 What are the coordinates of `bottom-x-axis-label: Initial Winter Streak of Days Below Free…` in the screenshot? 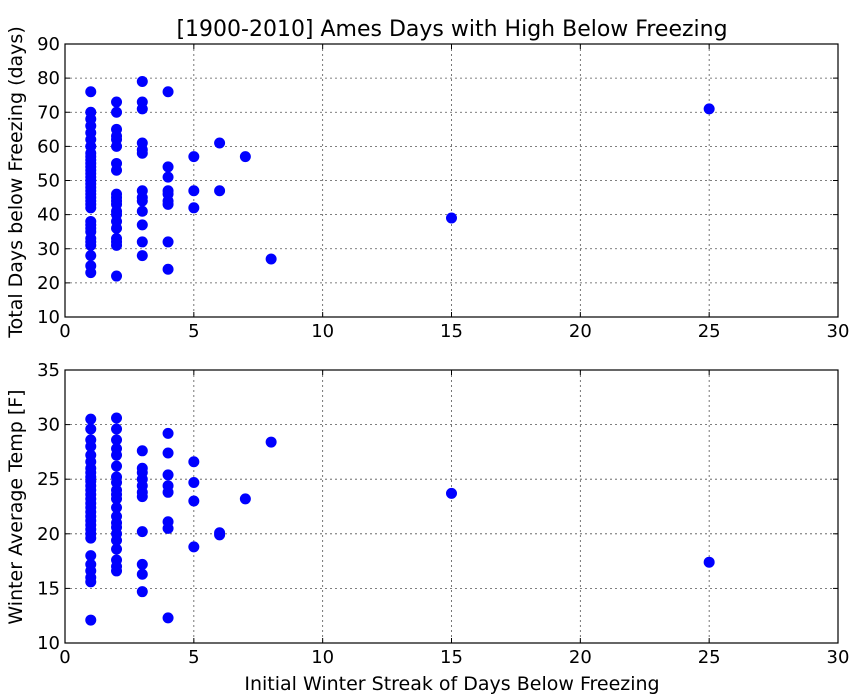 It's located at (451, 684).